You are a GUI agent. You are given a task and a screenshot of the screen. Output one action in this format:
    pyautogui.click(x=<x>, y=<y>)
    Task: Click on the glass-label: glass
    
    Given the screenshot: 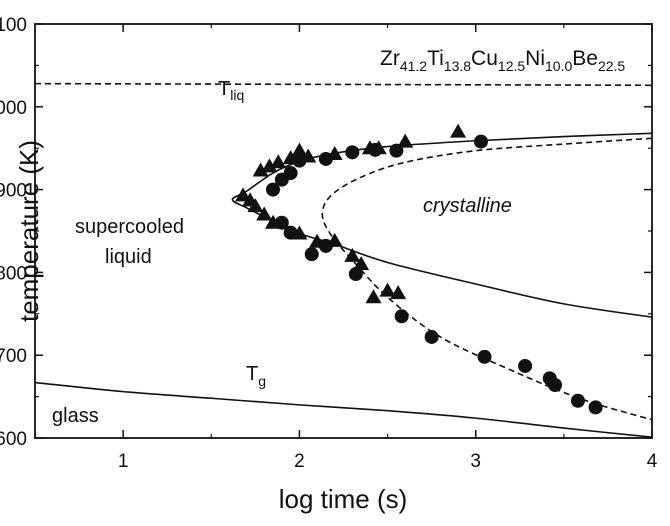 What is the action you would take?
    pyautogui.click(x=75, y=416)
    